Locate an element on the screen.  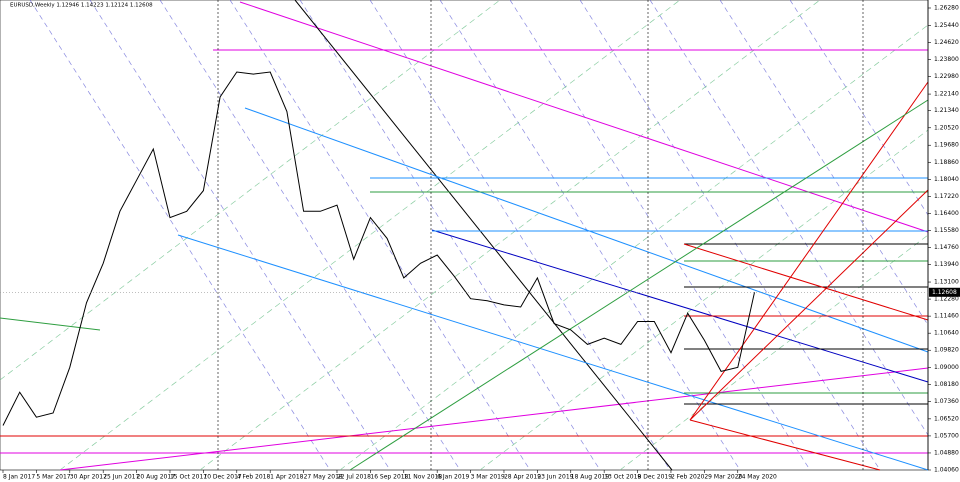
x-tick-label: 8 Jan 2017 is located at coordinates (19, 477).